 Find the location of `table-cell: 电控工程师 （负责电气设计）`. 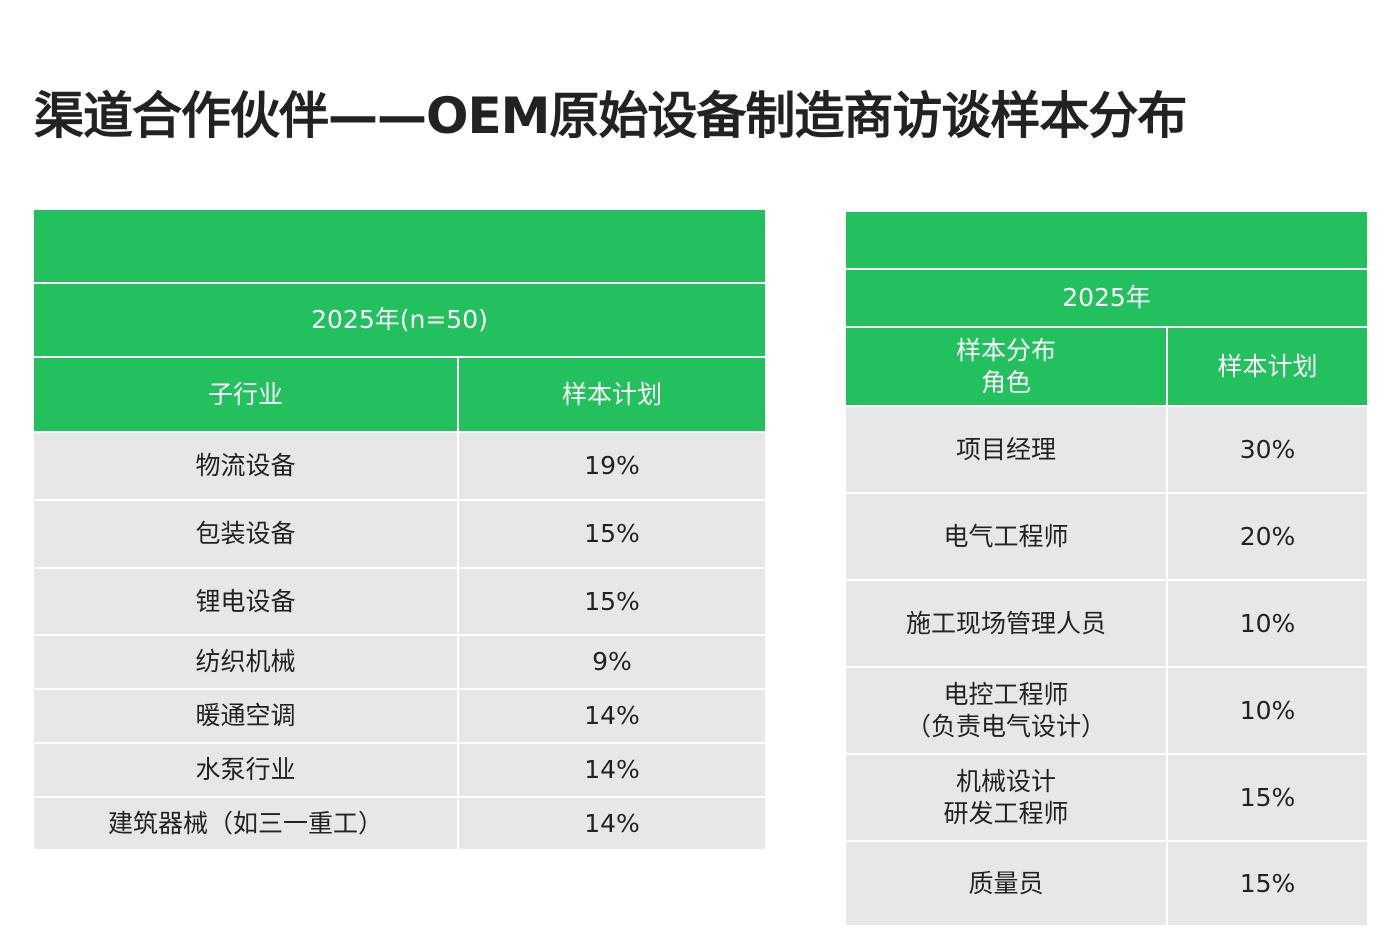

table-cell: 电控工程师 （负责电气设计） is located at coordinates (1006, 710).